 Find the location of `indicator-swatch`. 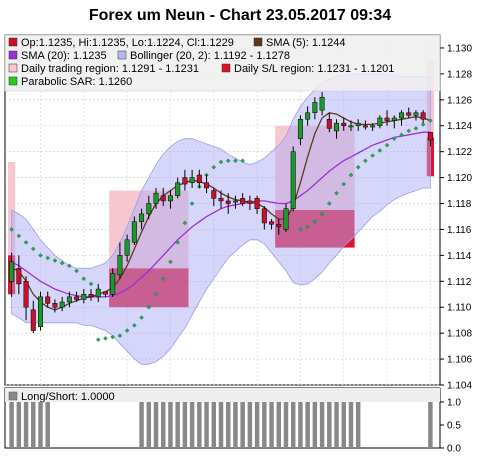

indicator-swatch is located at coordinates (13, 396).